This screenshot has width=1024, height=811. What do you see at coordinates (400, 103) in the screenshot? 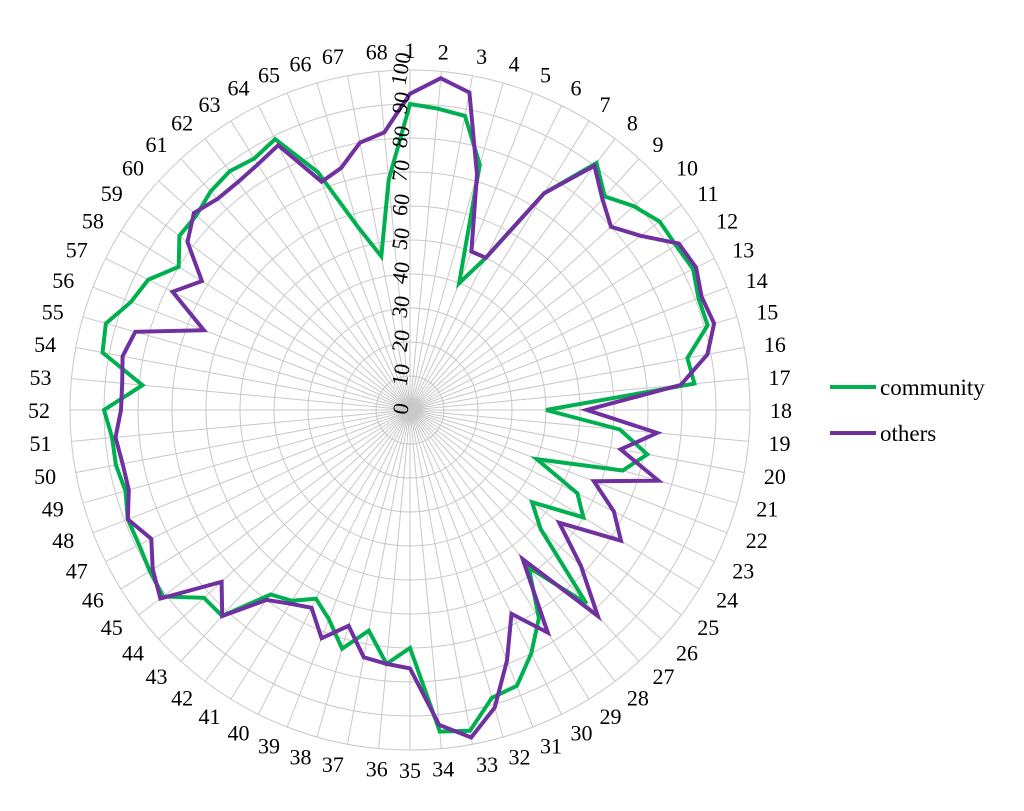
I see `r-tick-label: 90` at bounding box center [400, 103].